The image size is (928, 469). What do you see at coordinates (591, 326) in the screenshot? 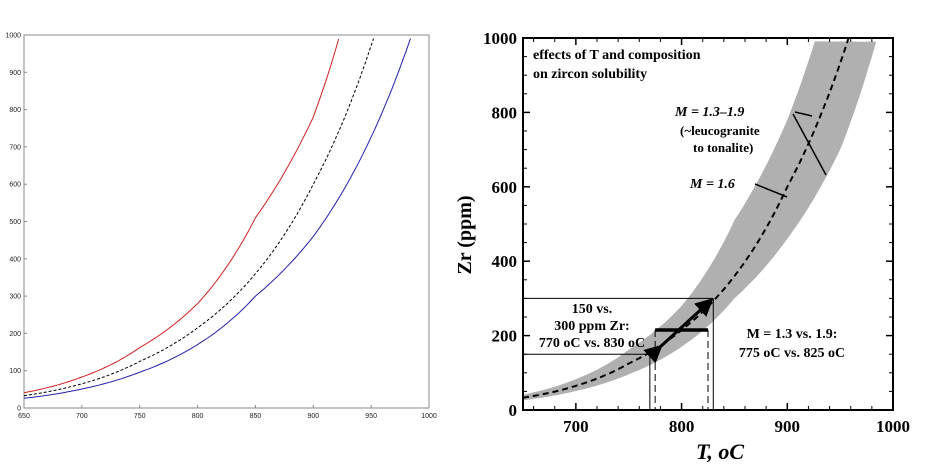
I see `left-note-line2: 300 ppm Zr:` at bounding box center [591, 326].